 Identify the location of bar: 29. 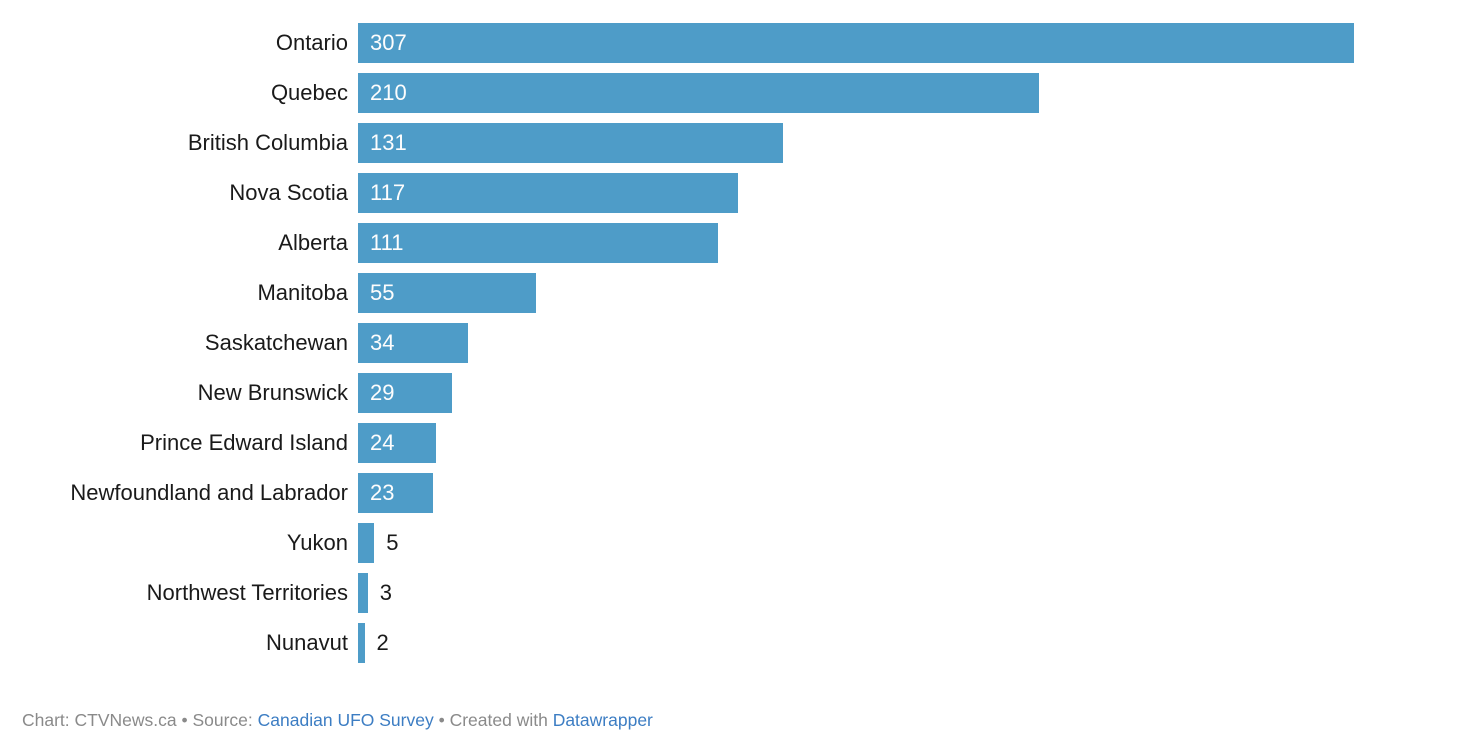
(405, 393).